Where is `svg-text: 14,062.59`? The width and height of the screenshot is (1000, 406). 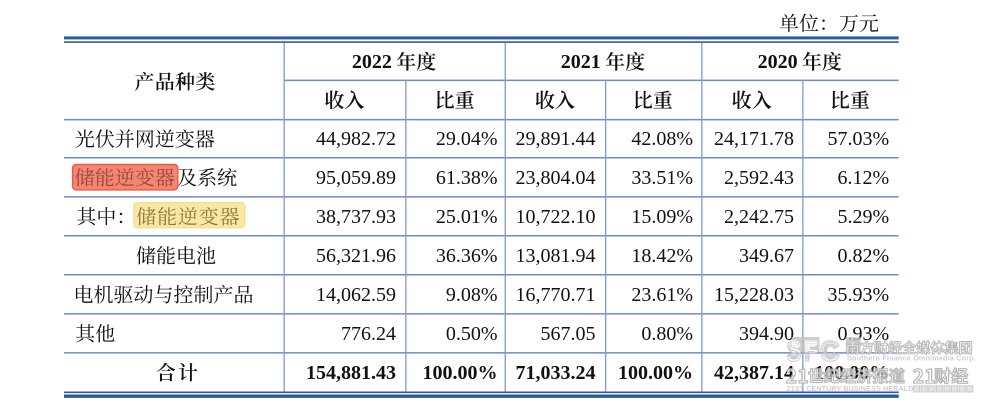 svg-text: 14,062.59 is located at coordinates (356, 295).